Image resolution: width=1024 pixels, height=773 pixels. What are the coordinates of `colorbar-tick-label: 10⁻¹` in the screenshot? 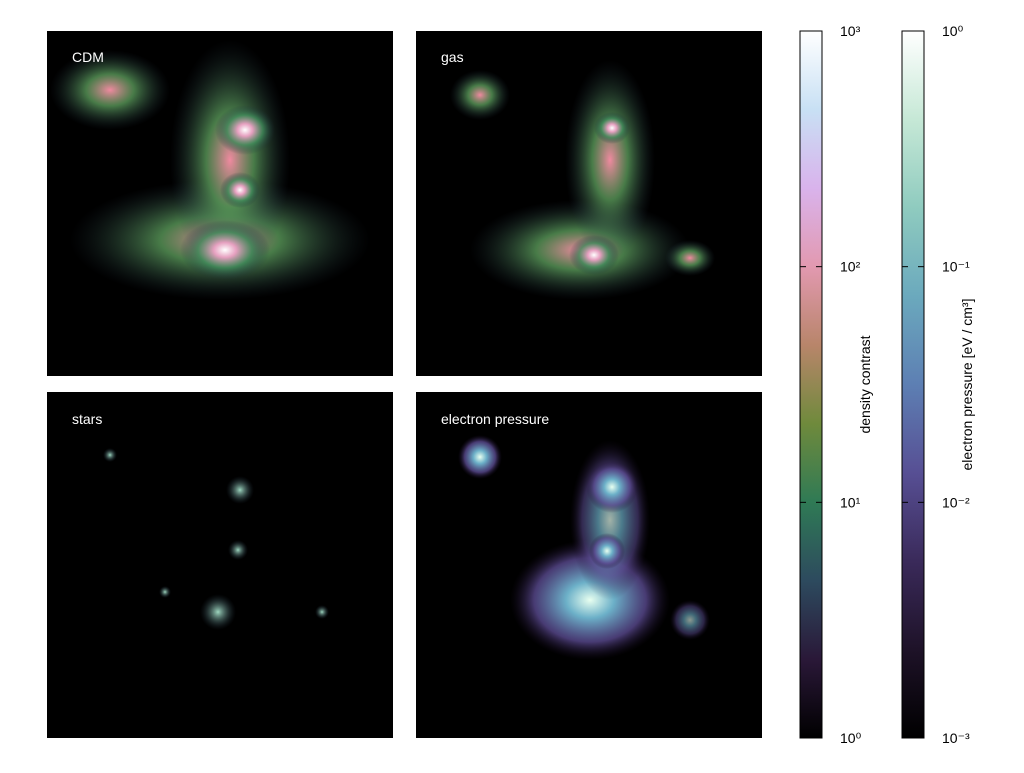 It's located at (956, 267).